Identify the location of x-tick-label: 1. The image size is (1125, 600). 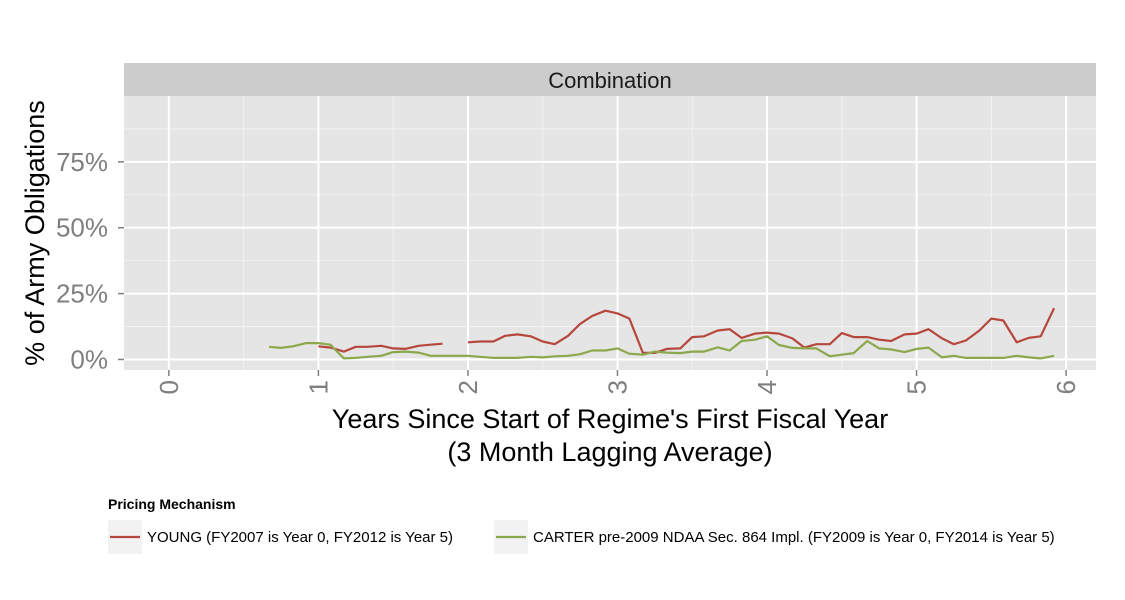
(318, 387).